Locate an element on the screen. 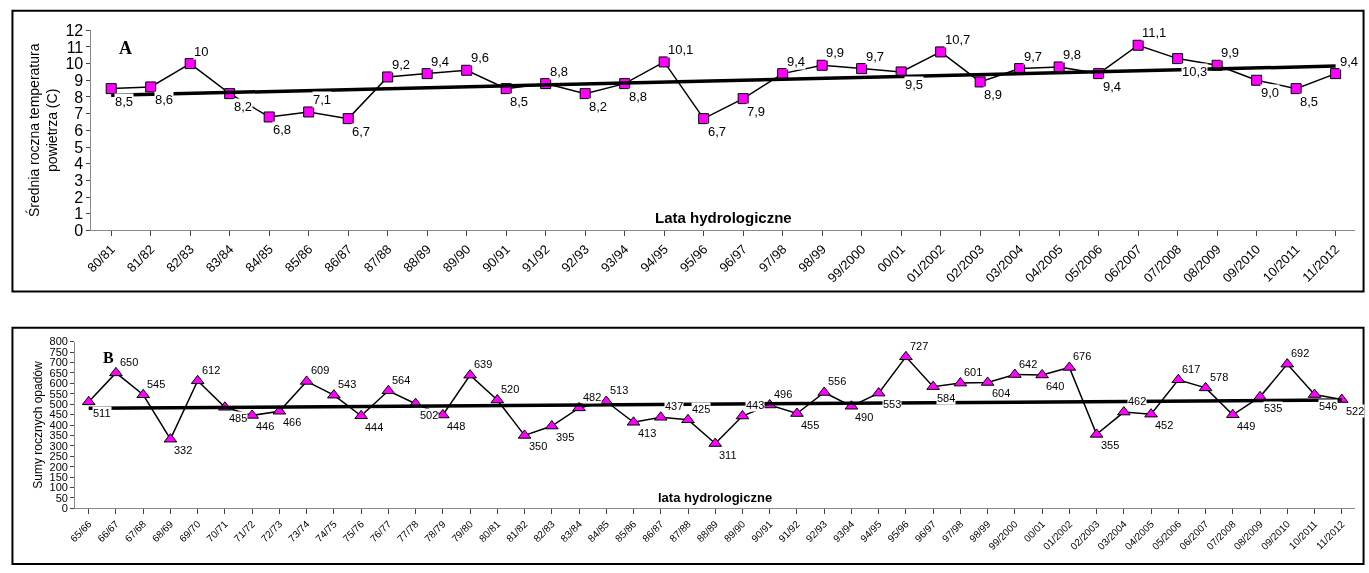  data-label: 466 is located at coordinates (292, 422).